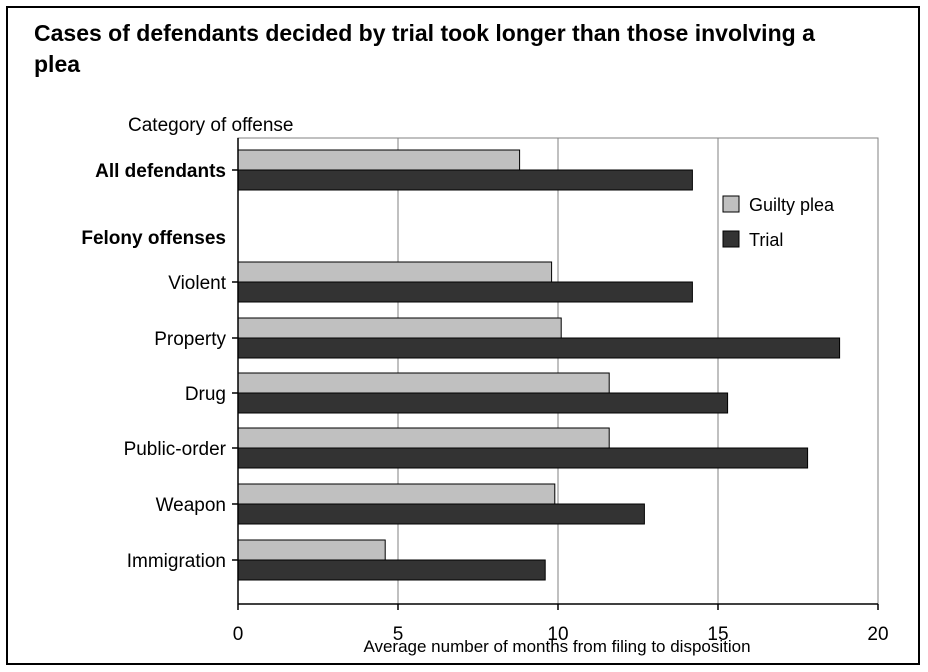  Describe the element at coordinates (877, 634) in the screenshot. I see `x-tick-label: 20` at that location.